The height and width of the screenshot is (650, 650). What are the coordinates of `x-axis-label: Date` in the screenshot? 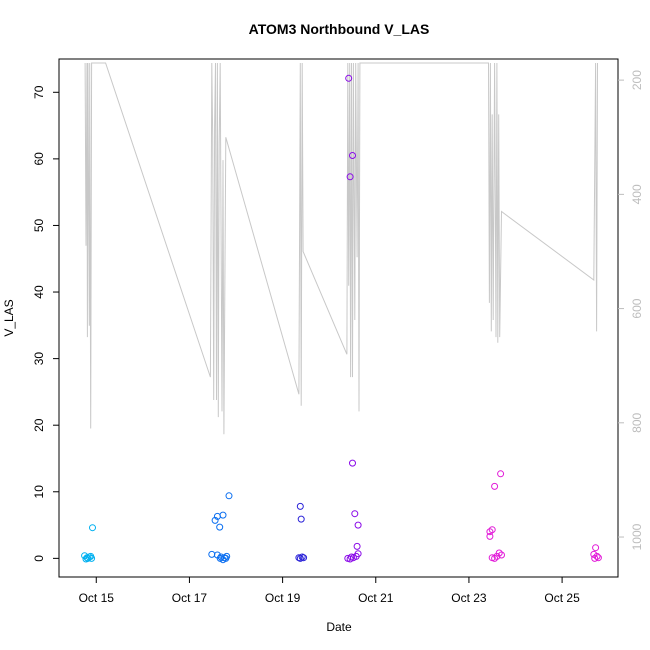 It's located at (339, 627).